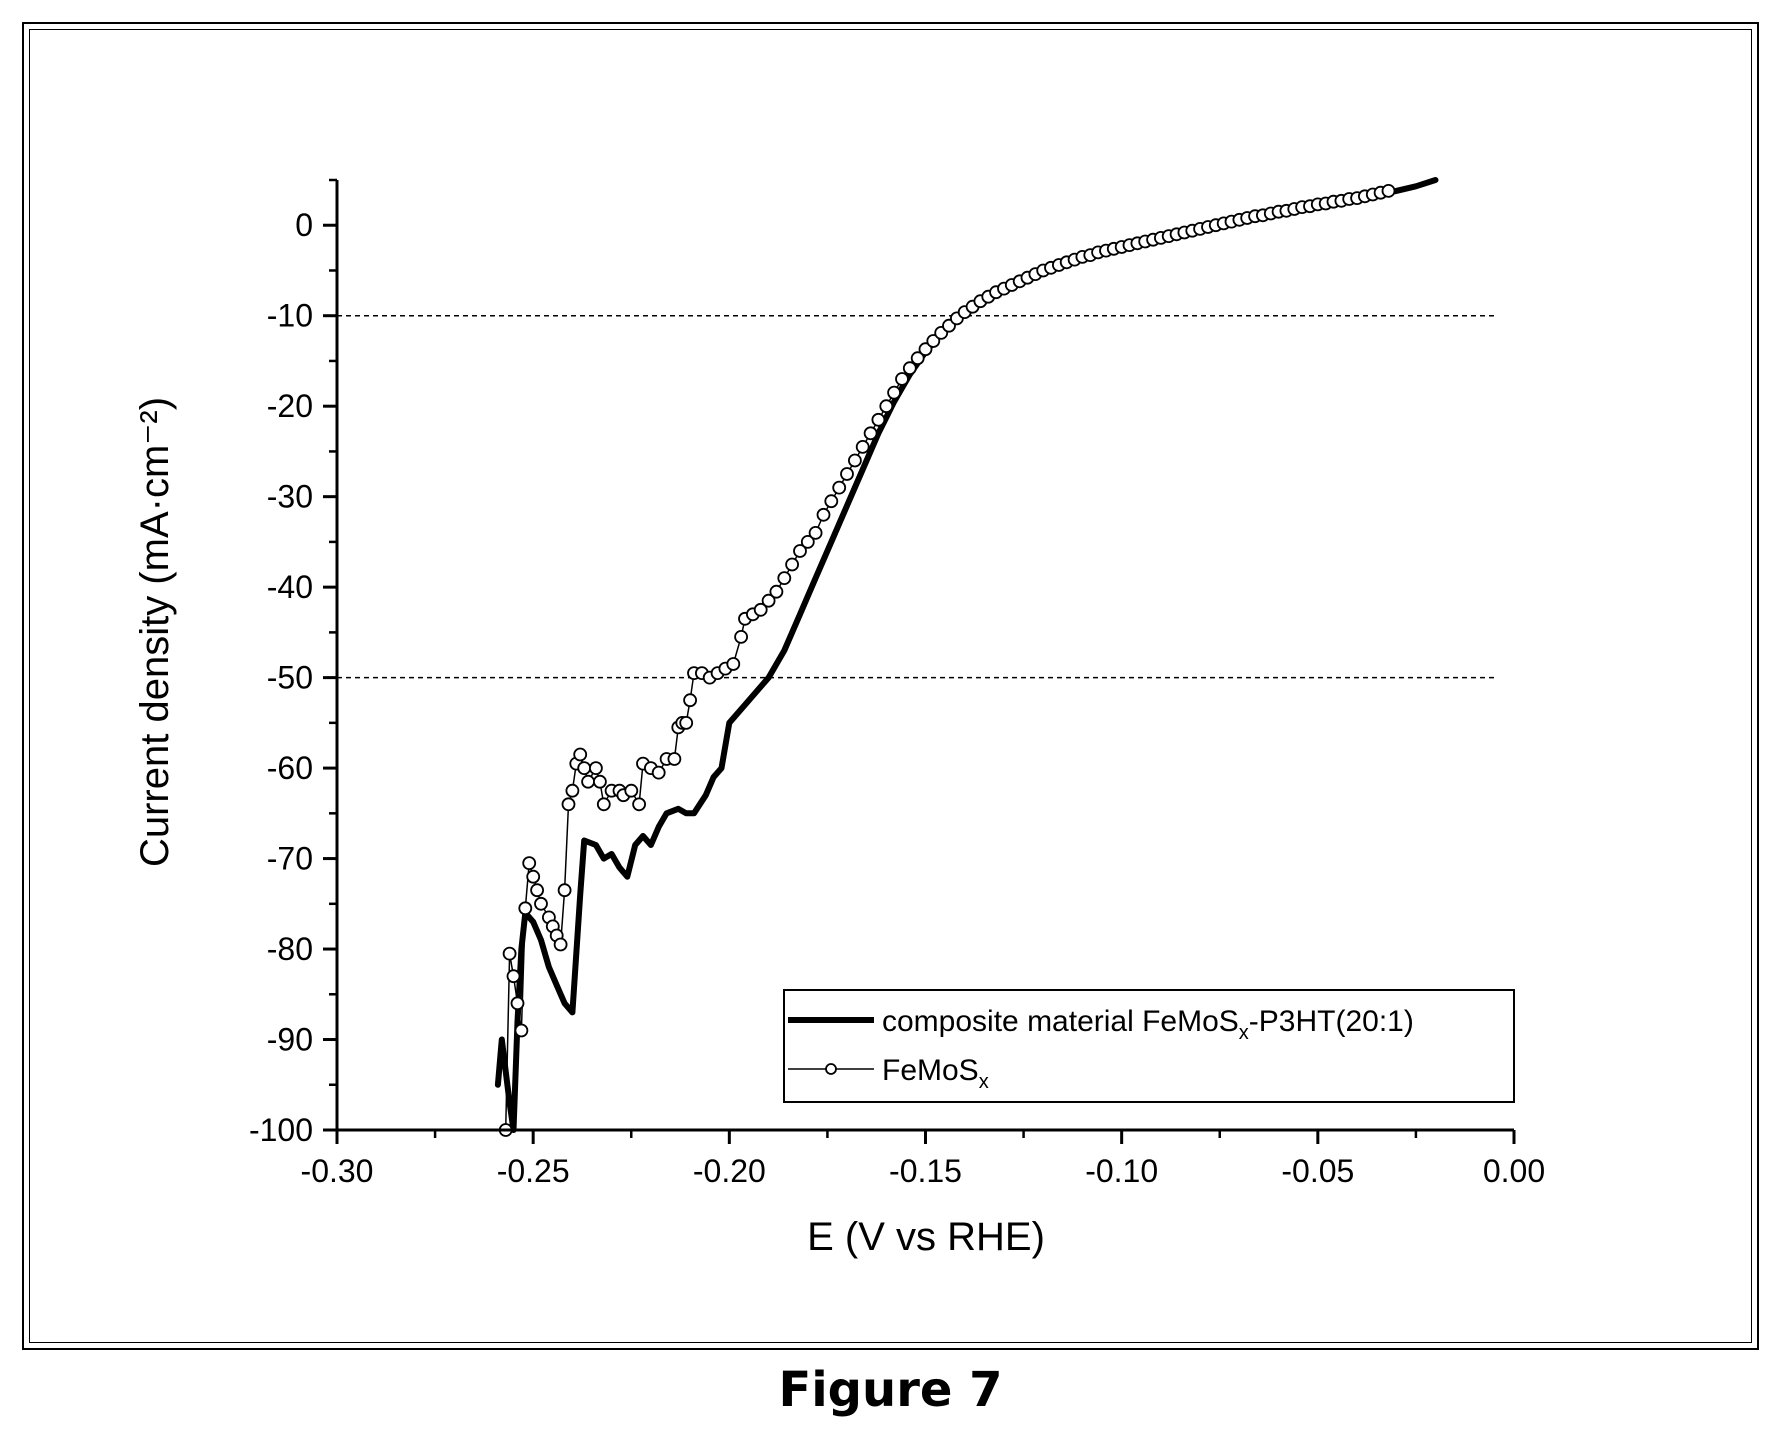 The width and height of the screenshot is (1781, 1436). I want to click on y-axis-title: Current density (mA·cm⁻²), so click(155, 632).